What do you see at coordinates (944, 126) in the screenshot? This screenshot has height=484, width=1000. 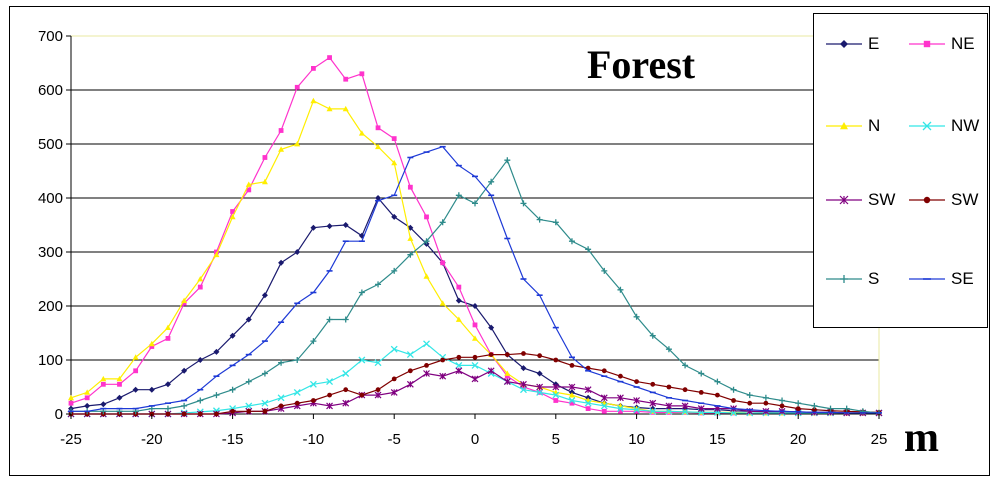 I see `legend-item: NW` at bounding box center [944, 126].